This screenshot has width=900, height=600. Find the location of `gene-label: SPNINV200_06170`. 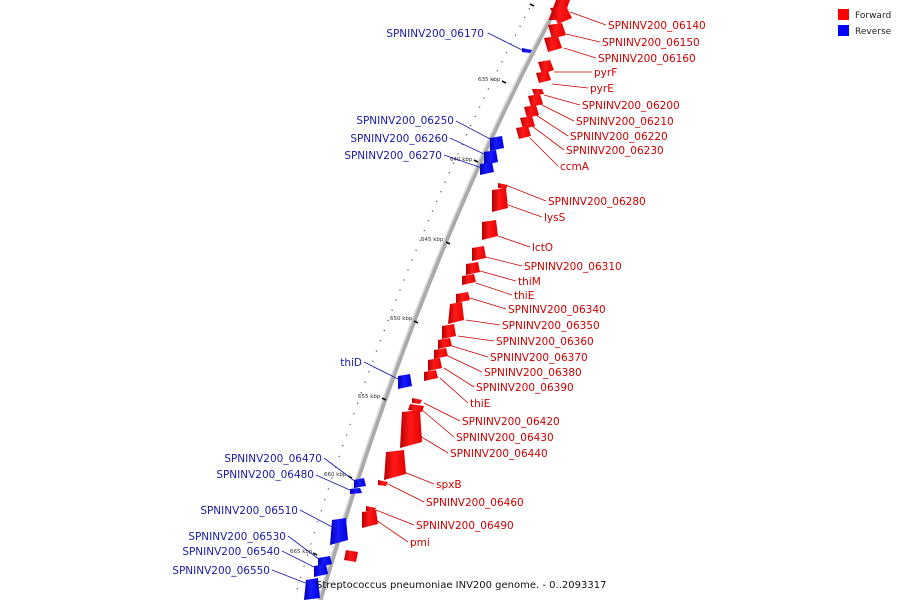

gene-label: SPNINV200_06170 is located at coordinates (435, 34).